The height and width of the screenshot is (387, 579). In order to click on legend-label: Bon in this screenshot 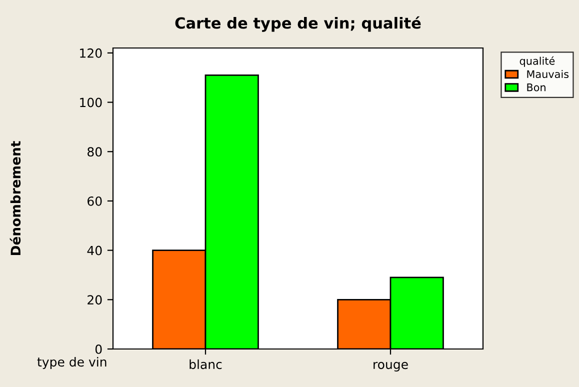, I will do `click(536, 88)`.